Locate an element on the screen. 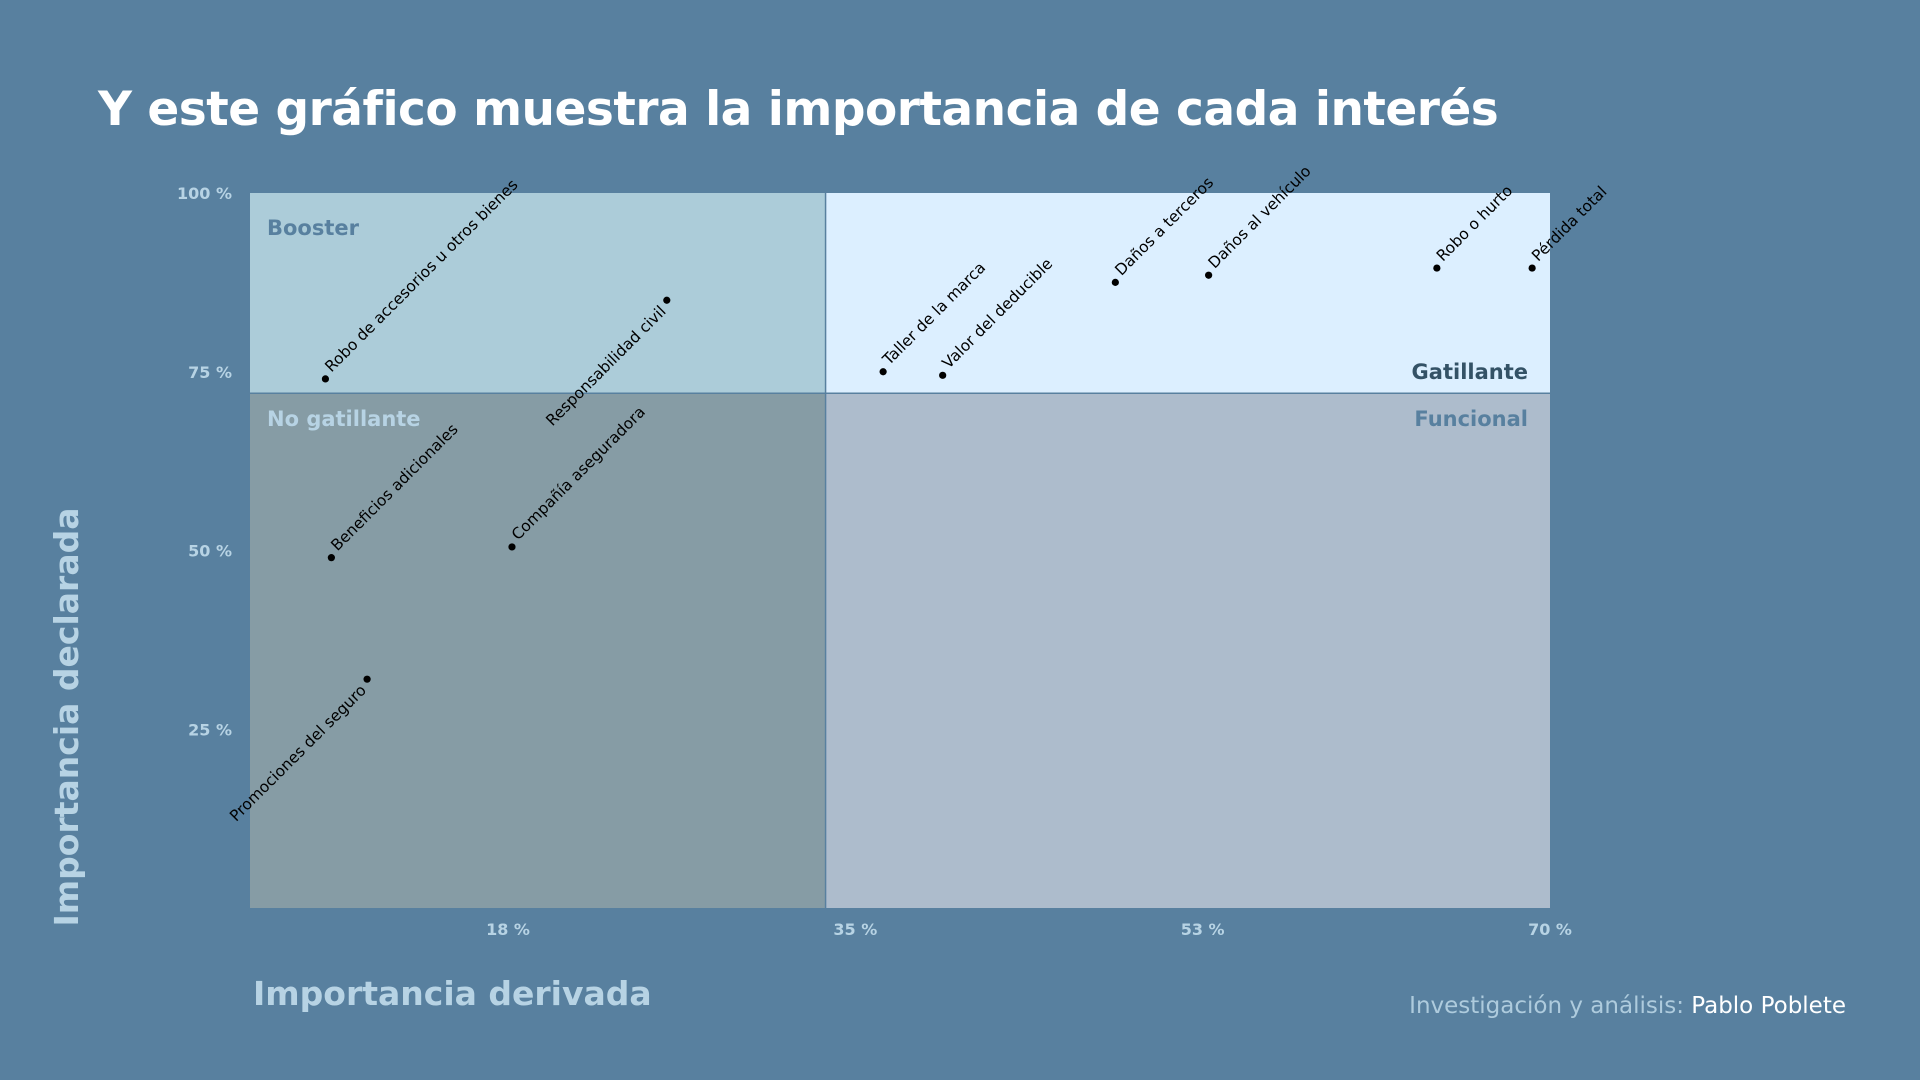  quadrant-label-funcional: Funcional is located at coordinates (1471, 419).